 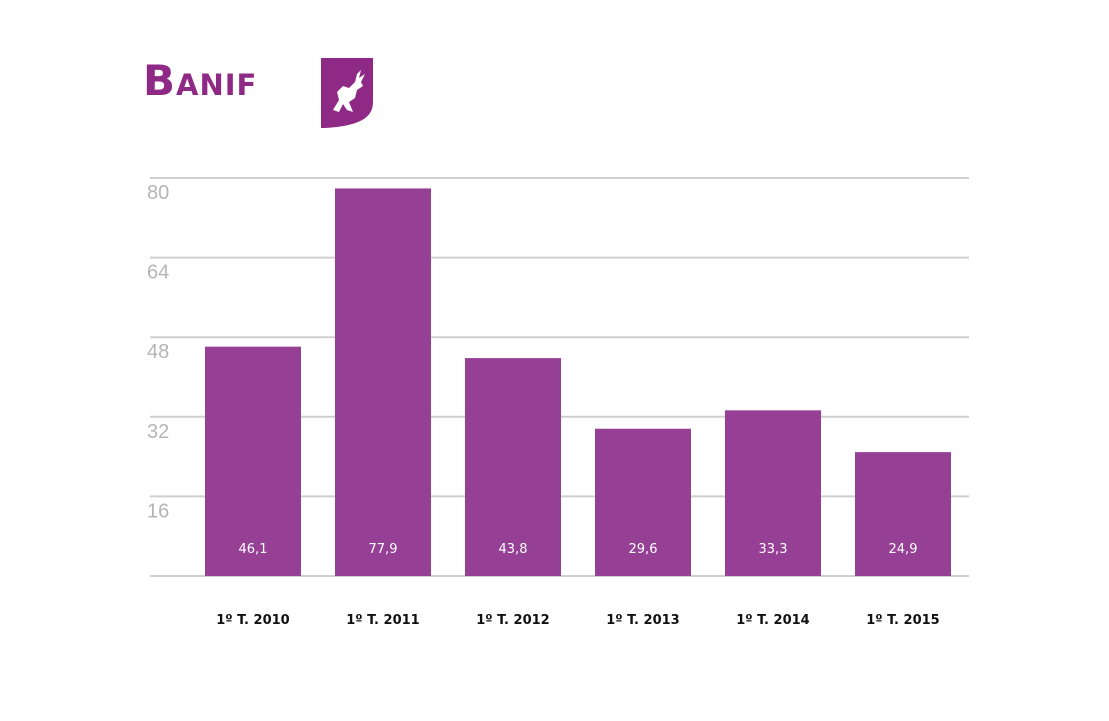 What do you see at coordinates (200, 80) in the screenshot?
I see `logo-text: Banif` at bounding box center [200, 80].